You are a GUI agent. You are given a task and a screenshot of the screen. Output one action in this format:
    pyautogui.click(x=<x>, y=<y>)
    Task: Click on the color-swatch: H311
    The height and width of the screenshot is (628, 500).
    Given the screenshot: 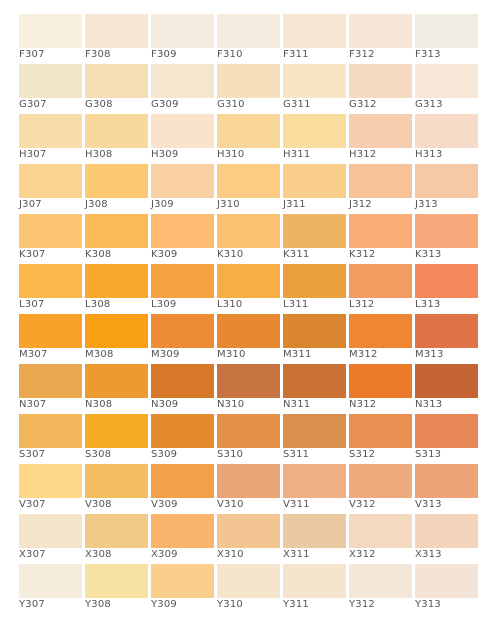 What is the action you would take?
    pyautogui.click(x=316, y=139)
    